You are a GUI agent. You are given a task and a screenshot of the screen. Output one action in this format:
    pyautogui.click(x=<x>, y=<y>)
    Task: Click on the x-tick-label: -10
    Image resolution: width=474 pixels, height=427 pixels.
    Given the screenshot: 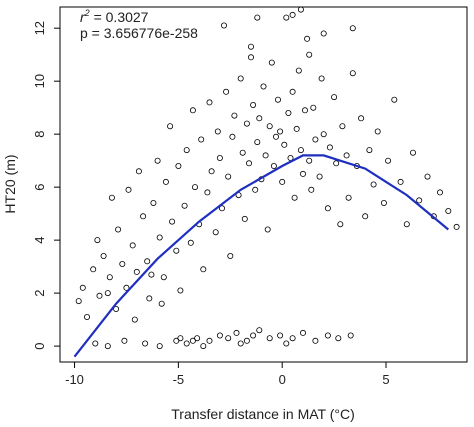 What is the action you would take?
    pyautogui.click(x=74, y=379)
    